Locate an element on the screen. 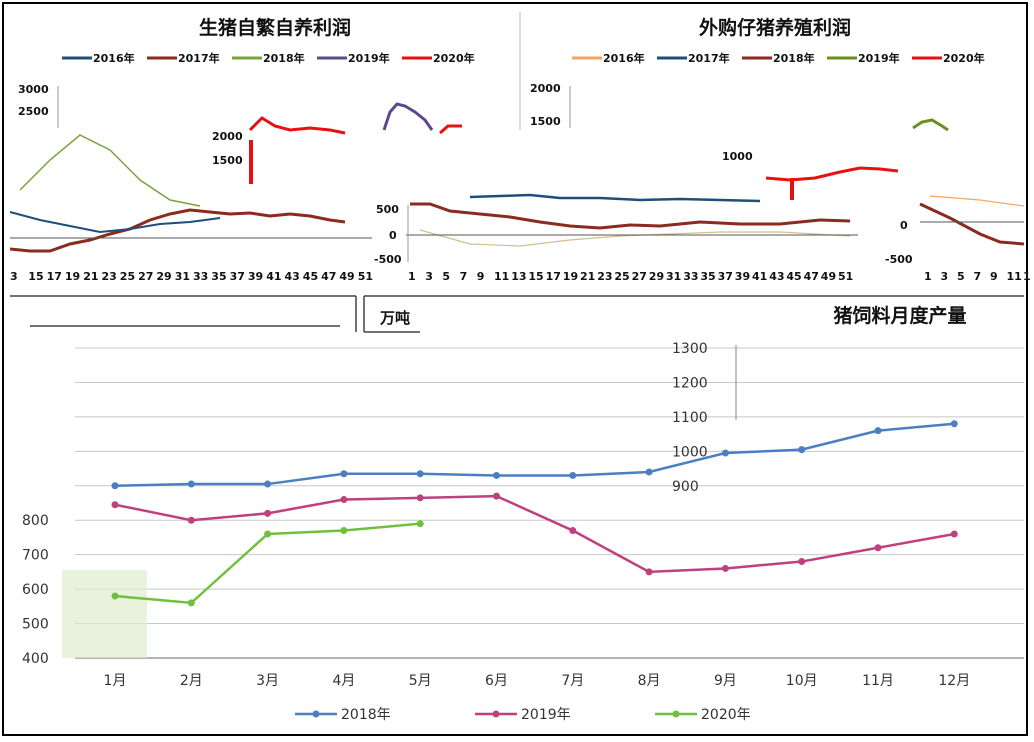 The image size is (1034, 742). bar-2020-right is located at coordinates (792, 189).